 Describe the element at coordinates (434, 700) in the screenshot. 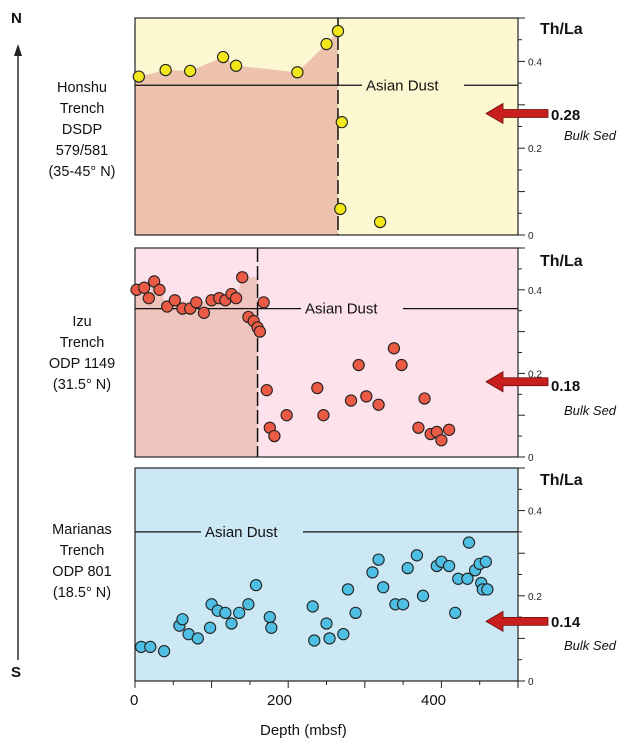

I see `x-tick-label: 400` at that location.